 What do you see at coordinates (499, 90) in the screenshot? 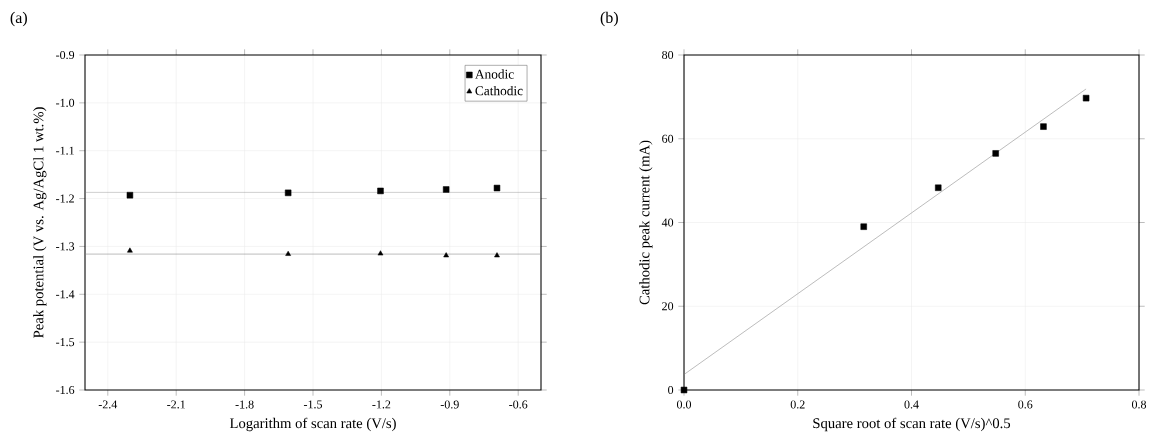
I see `legend-label: Cathodic` at bounding box center [499, 90].